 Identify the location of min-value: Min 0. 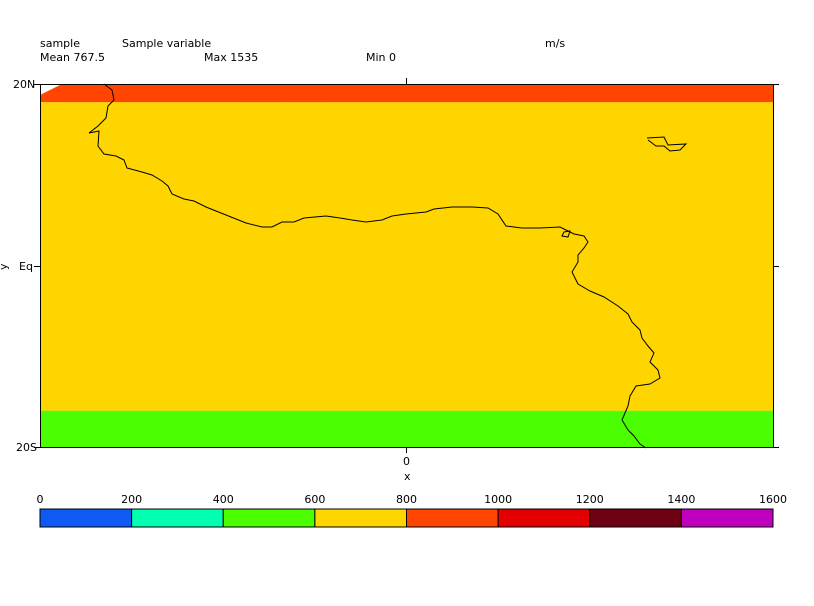
(381, 57).